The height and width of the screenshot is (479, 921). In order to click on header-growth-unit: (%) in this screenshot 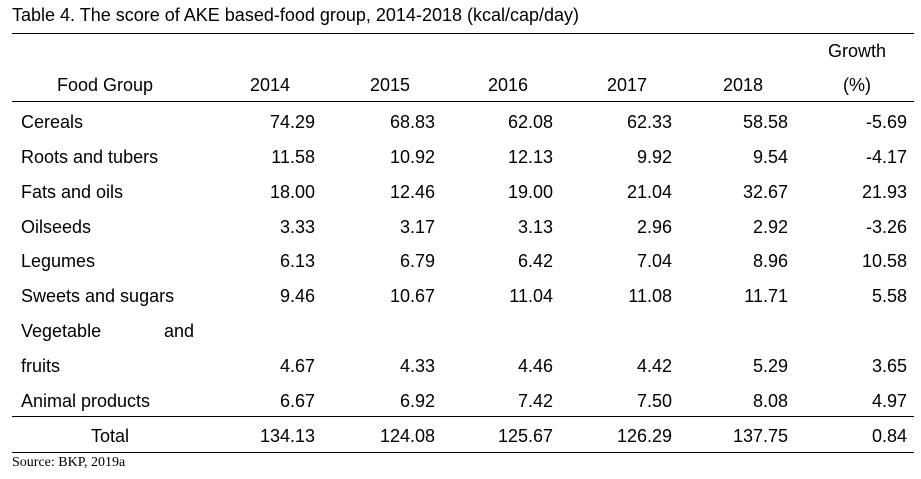, I will do `click(857, 85)`.